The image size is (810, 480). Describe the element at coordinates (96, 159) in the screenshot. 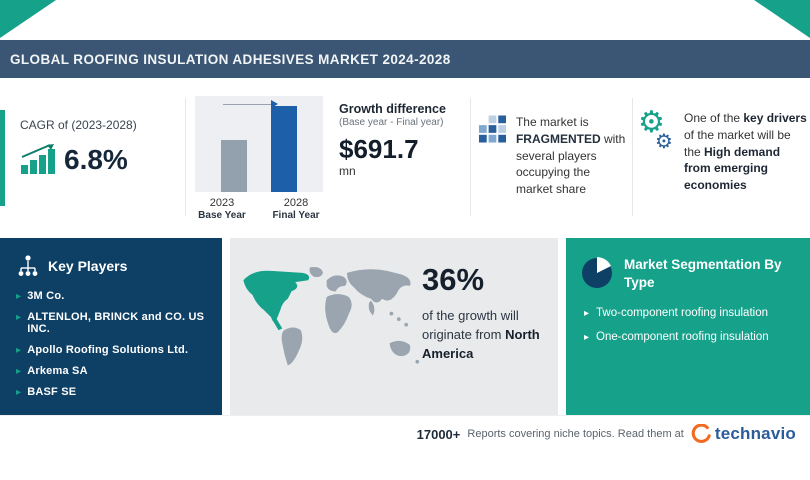

I see `cagr-value: 6.8%` at that location.